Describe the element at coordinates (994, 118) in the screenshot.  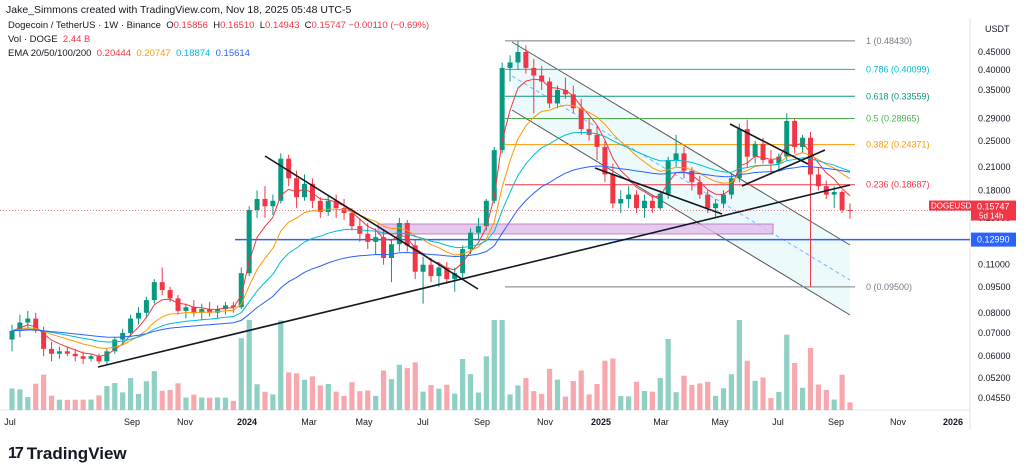
I see `price-tick-label: 0.29000` at that location.